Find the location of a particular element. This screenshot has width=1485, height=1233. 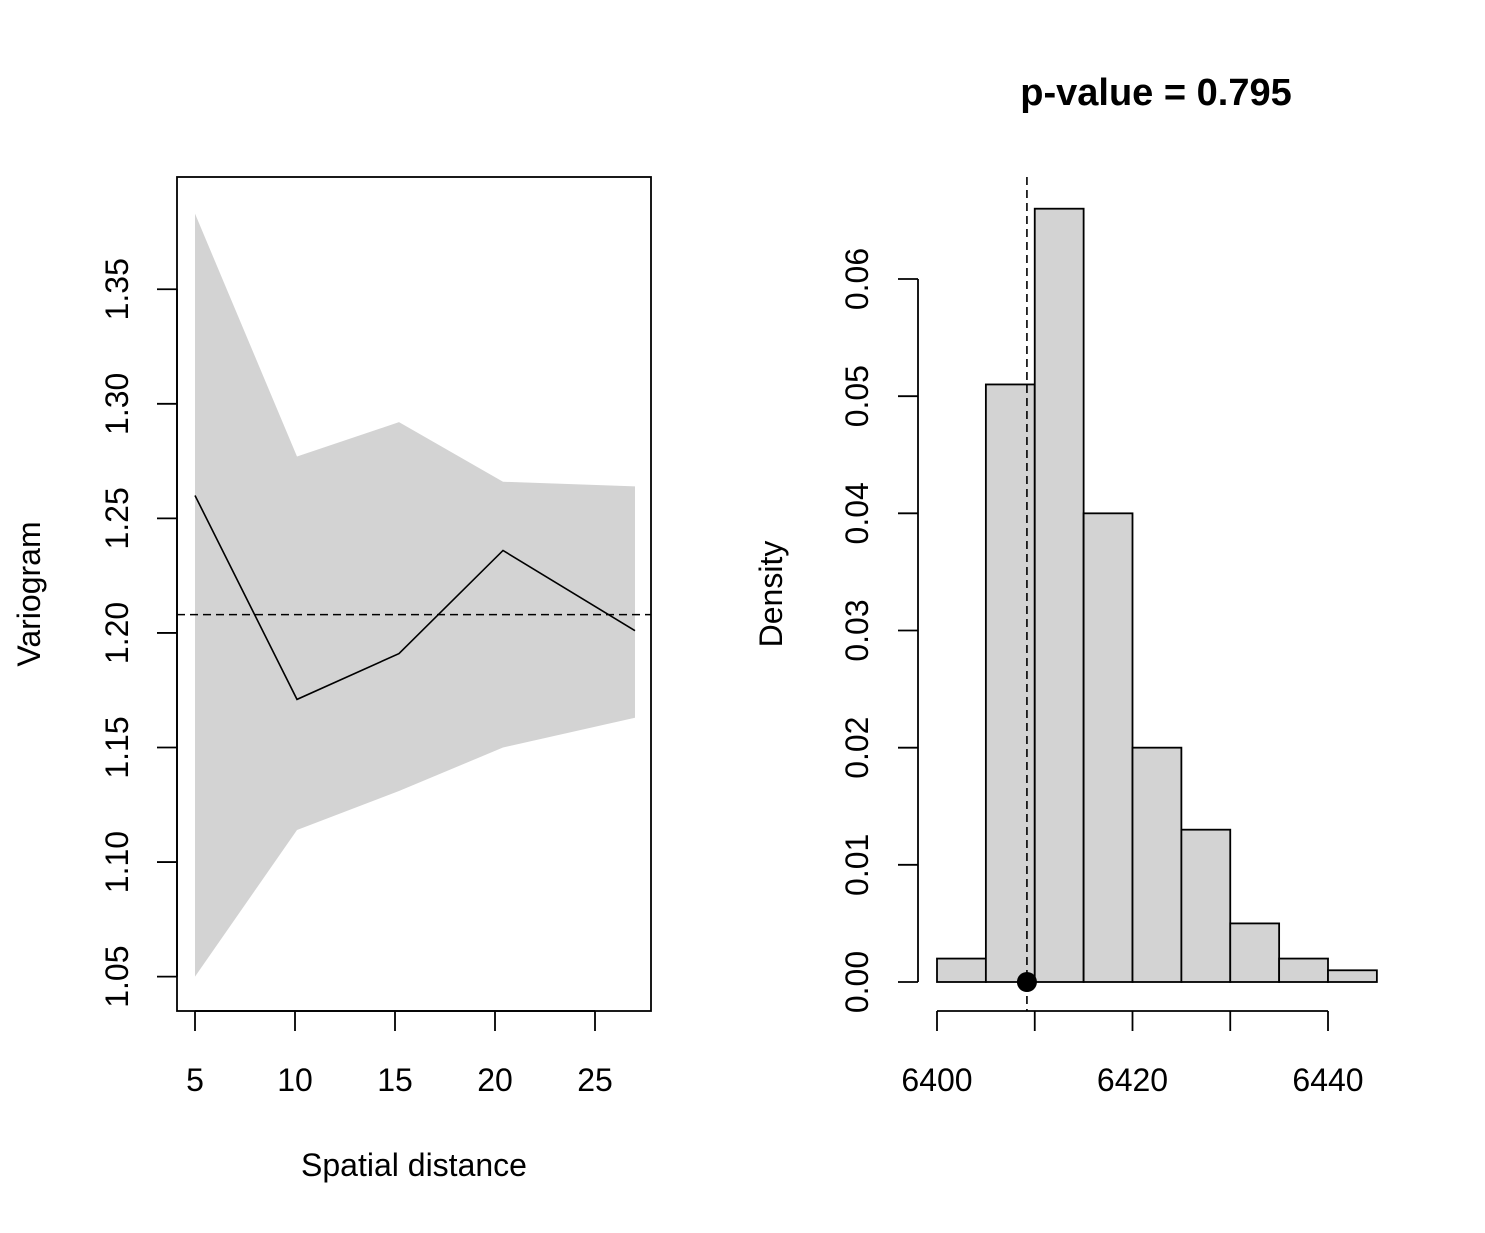

x-tick-label: 6420 is located at coordinates (1132, 1080).